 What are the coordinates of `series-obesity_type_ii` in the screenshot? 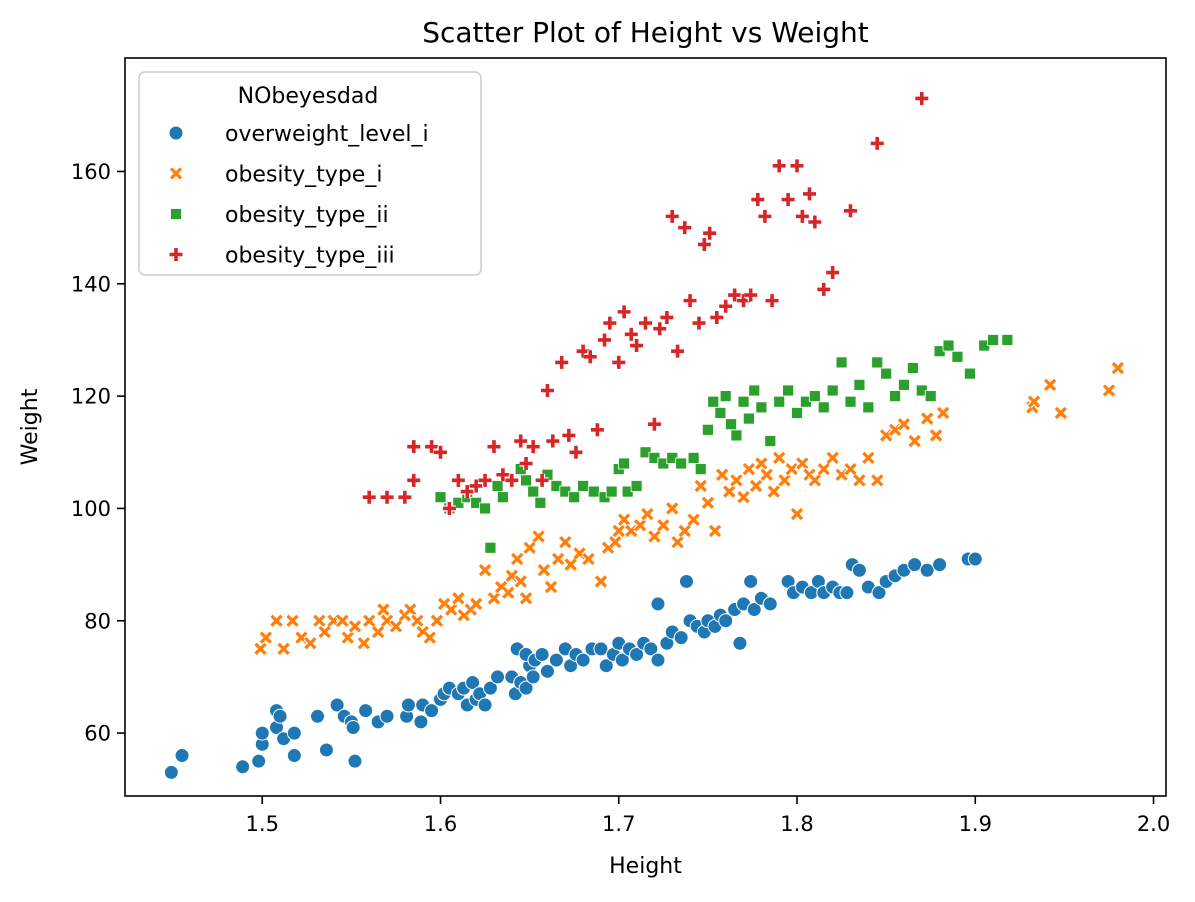 It's located at (724, 444).